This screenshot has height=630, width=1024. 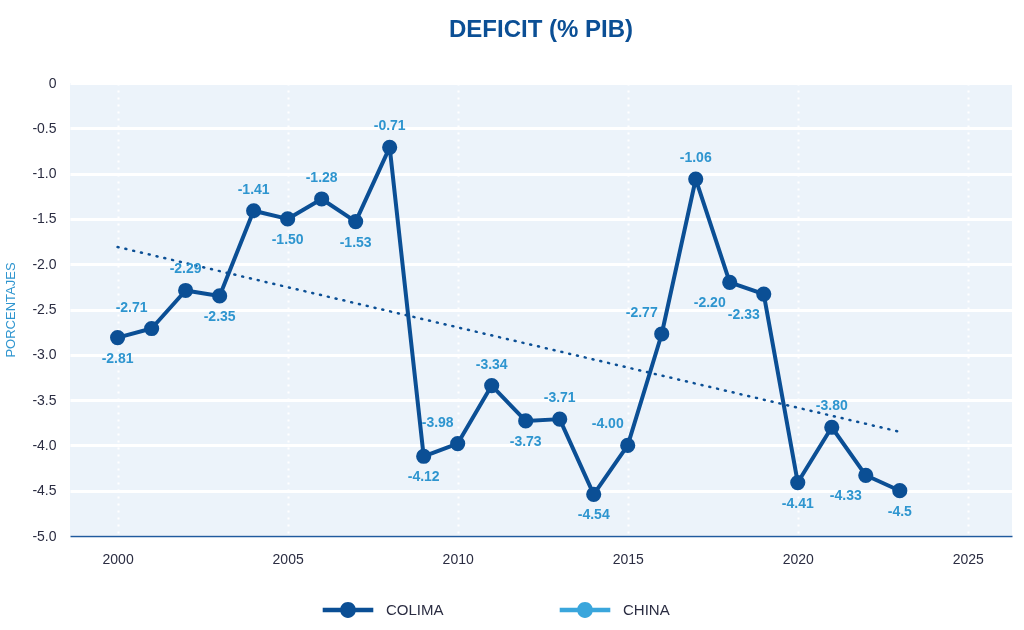 What do you see at coordinates (287, 238) in the screenshot?
I see `data-label: -1.50` at bounding box center [287, 238].